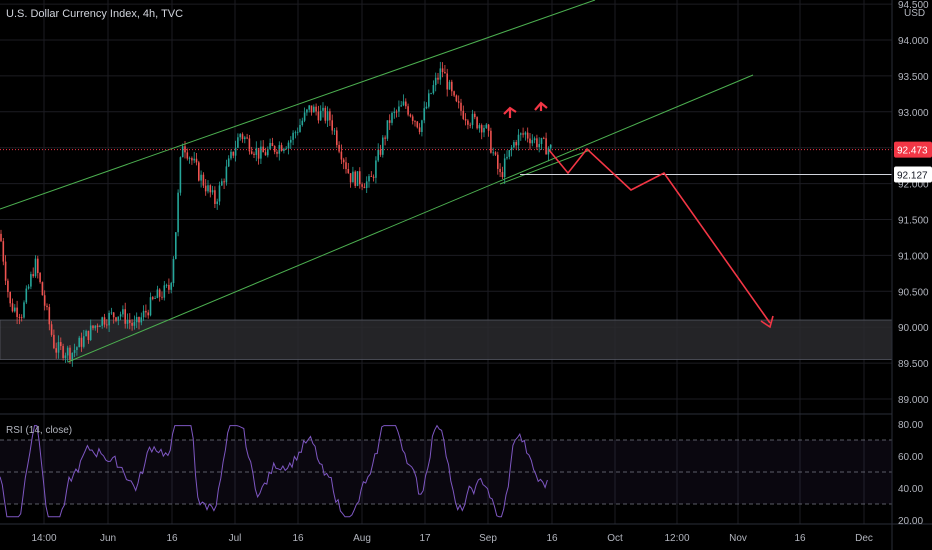 This screenshot has width=932, height=550. Describe the element at coordinates (94, 14) in the screenshot. I see `chart-title: U.S. Dollar Currency Index, 4h, TVC` at that location.